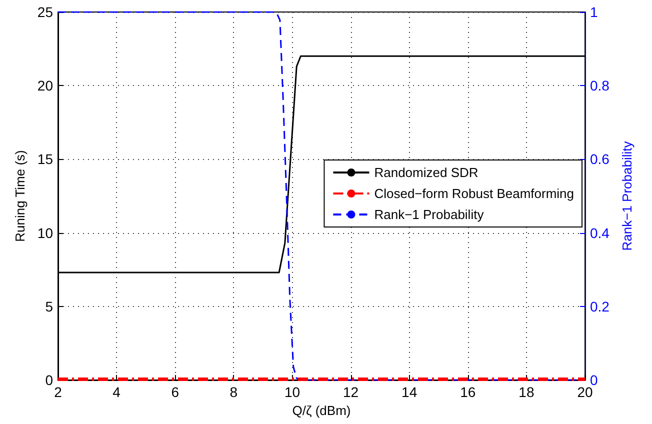  What do you see at coordinates (594, 12) in the screenshot?
I see `y2-tick-label: 1` at bounding box center [594, 12].